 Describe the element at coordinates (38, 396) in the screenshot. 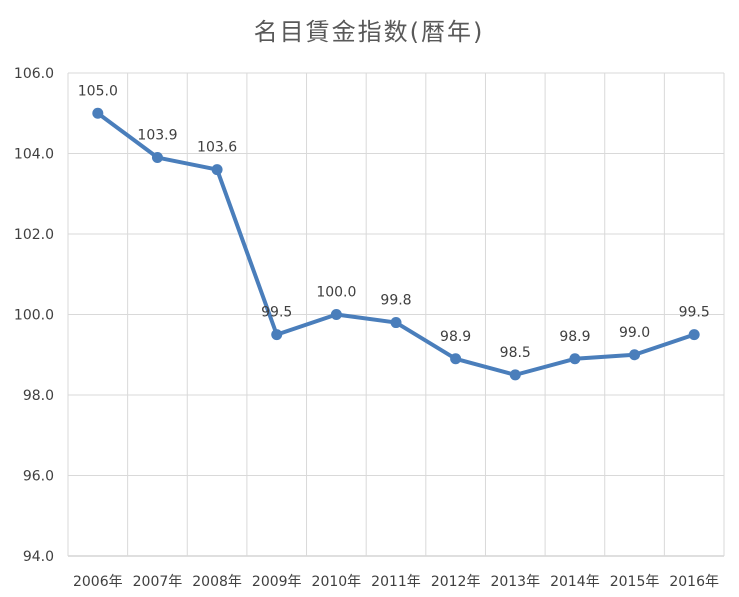

I see `y-tick-label: 98.0` at that location.